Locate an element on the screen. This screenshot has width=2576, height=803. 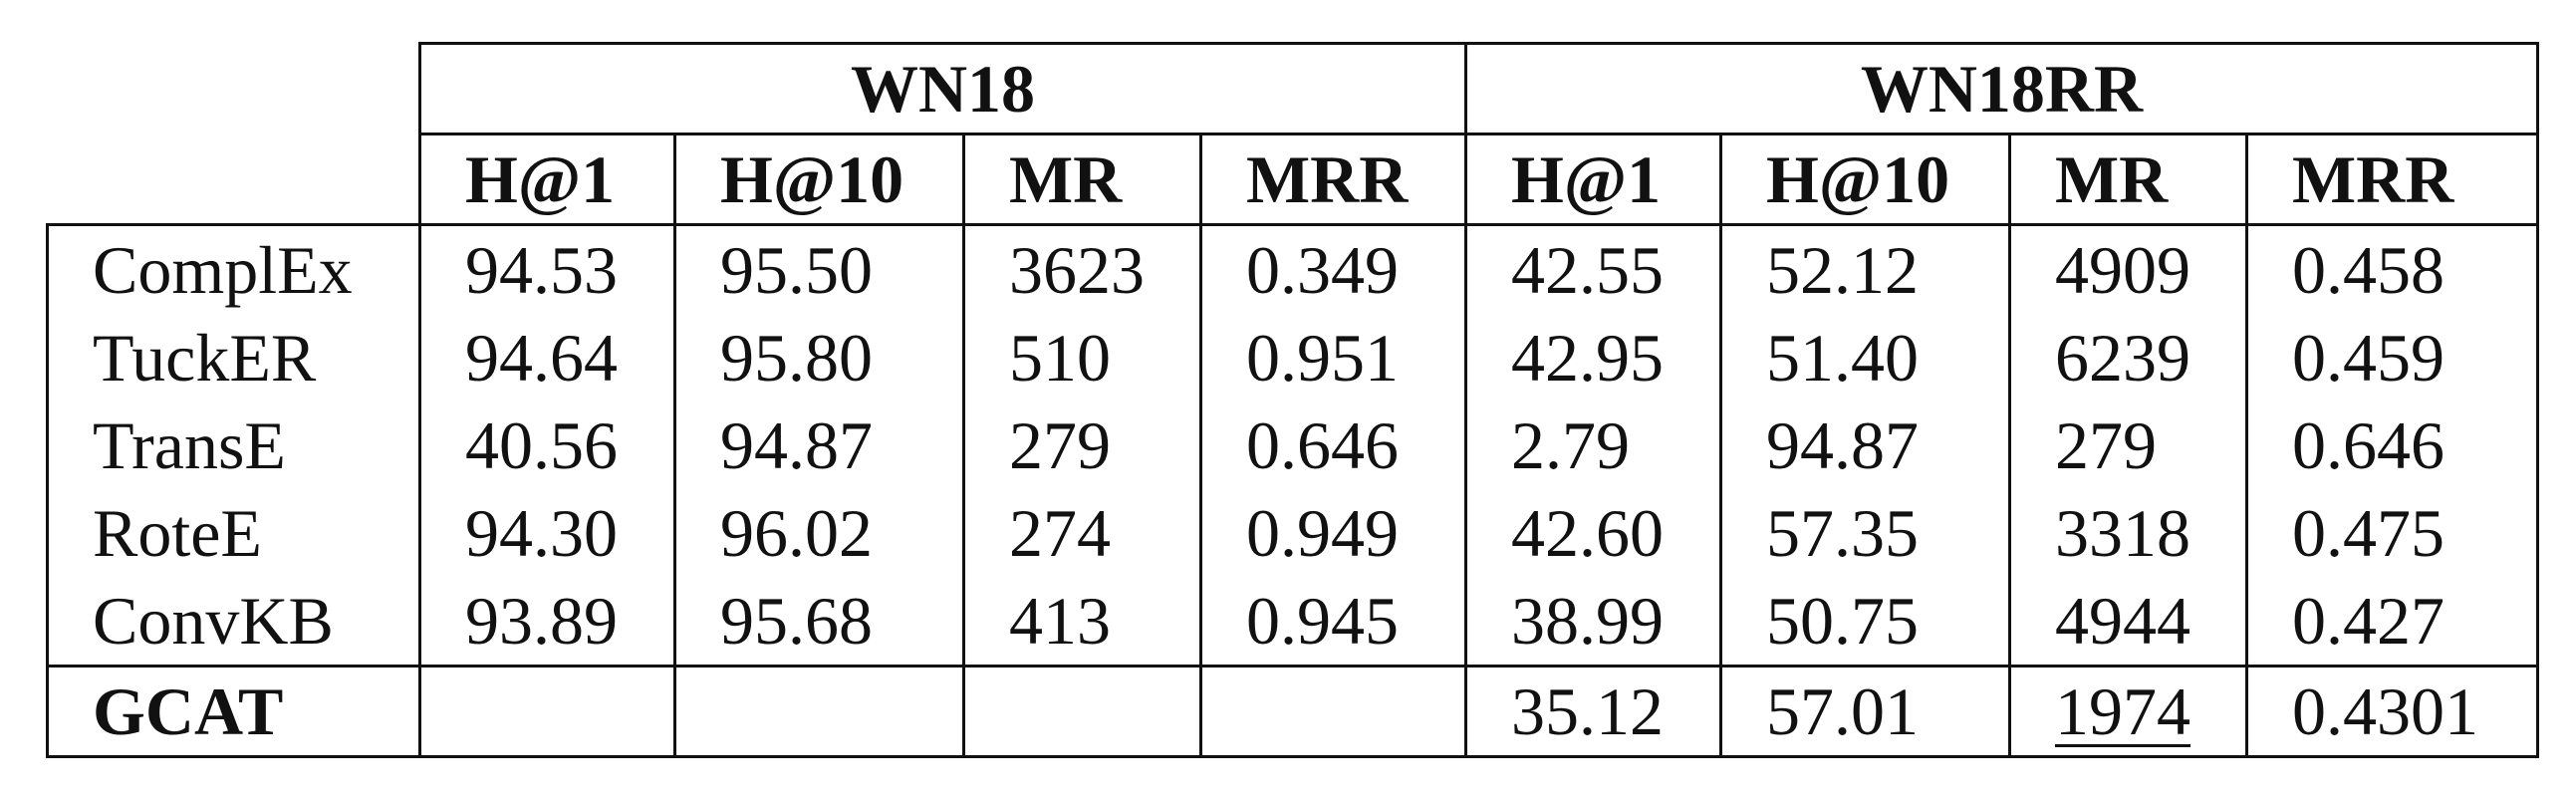
table-cell: 57.01 is located at coordinates (1865, 712).